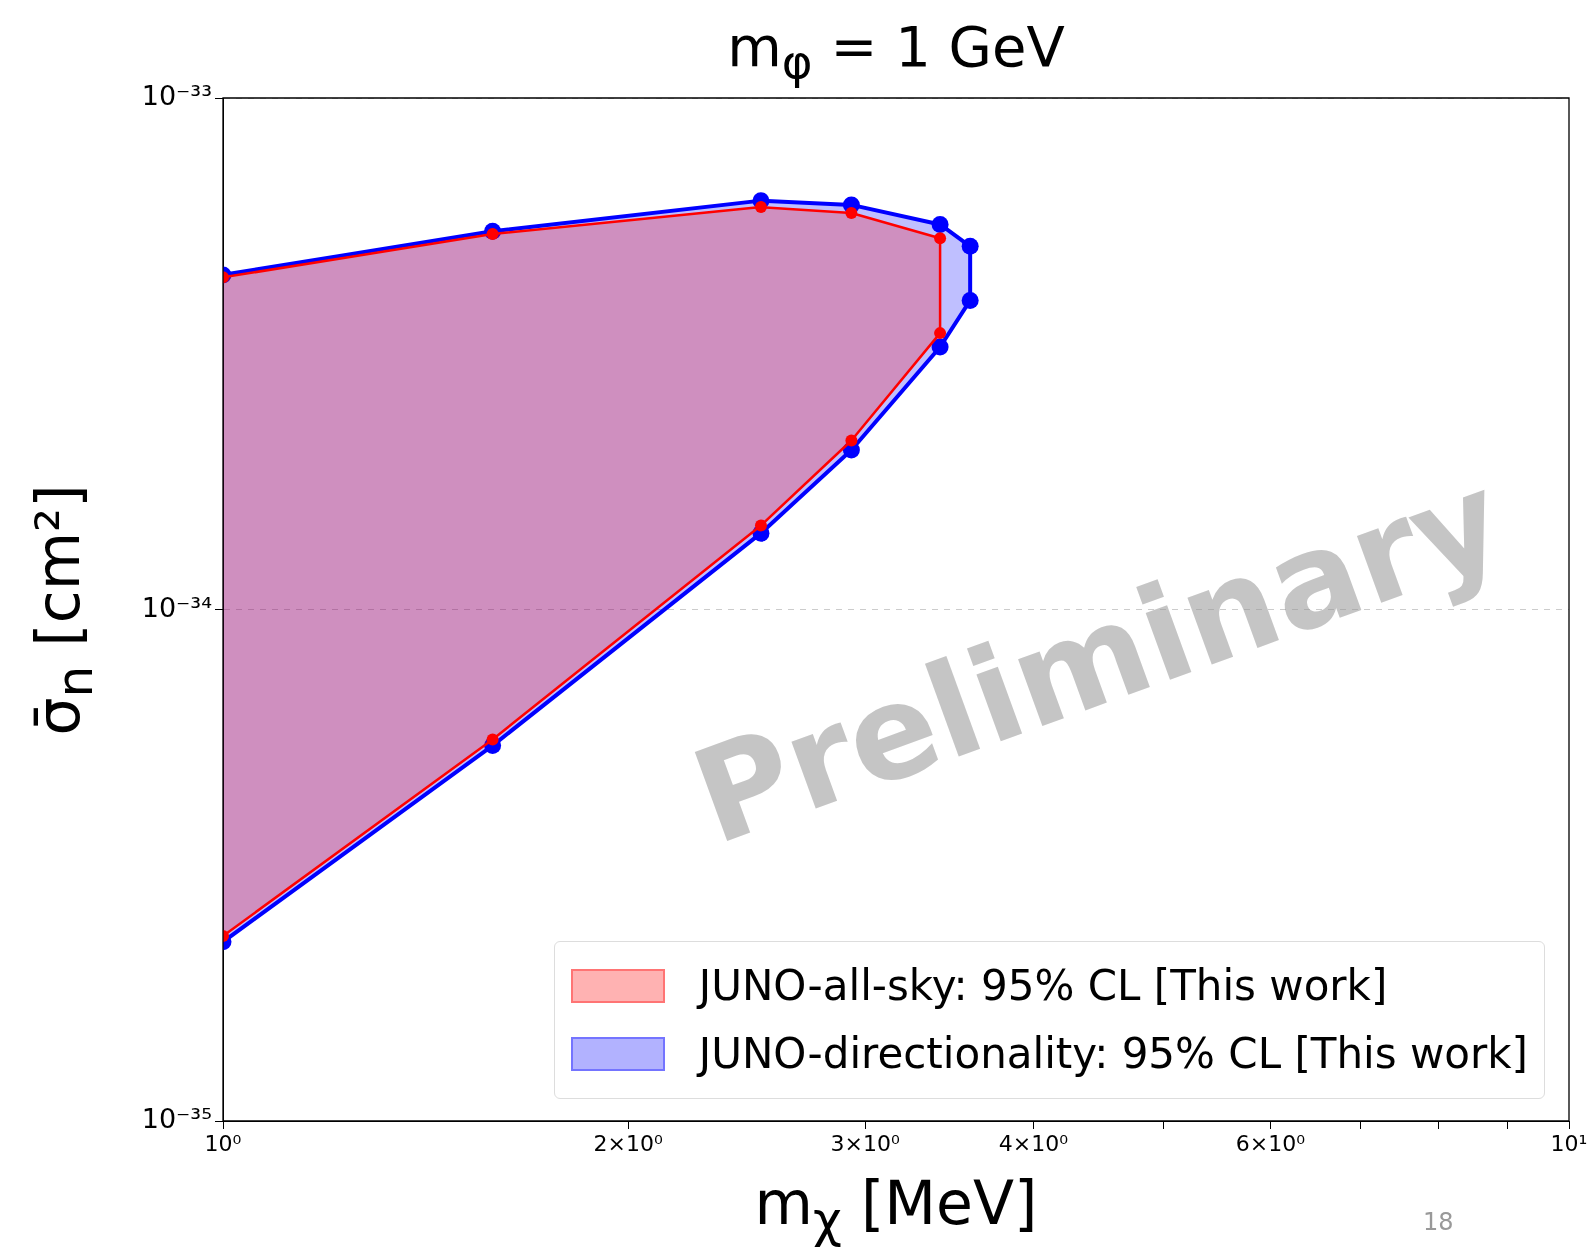 The image size is (1595, 1252). Describe the element at coordinates (628, 1143) in the screenshot. I see `x-tick-label: 2×10⁰` at that location.